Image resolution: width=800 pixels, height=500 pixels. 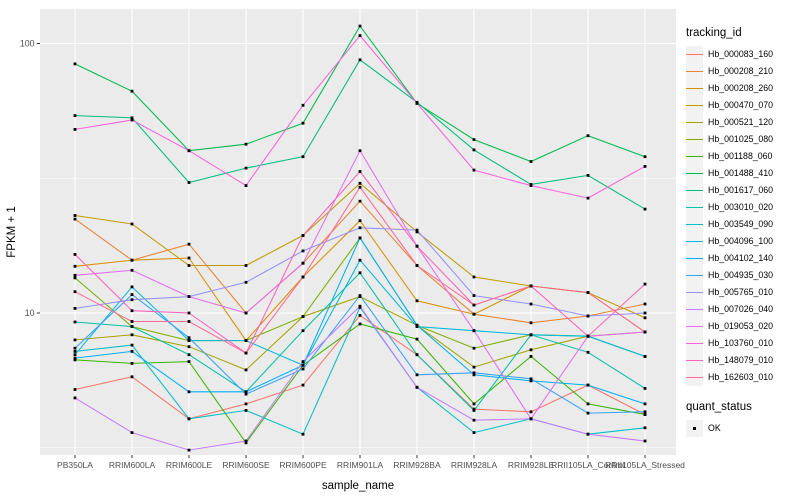 I want to click on legend-item-label: Hb_004102_140, so click(x=741, y=258).